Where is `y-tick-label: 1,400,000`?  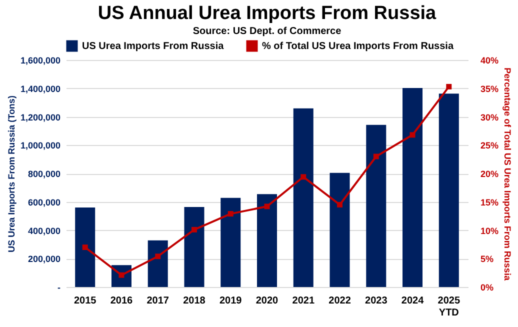 y-tick-label: 1,400,000 is located at coordinates (40, 89).